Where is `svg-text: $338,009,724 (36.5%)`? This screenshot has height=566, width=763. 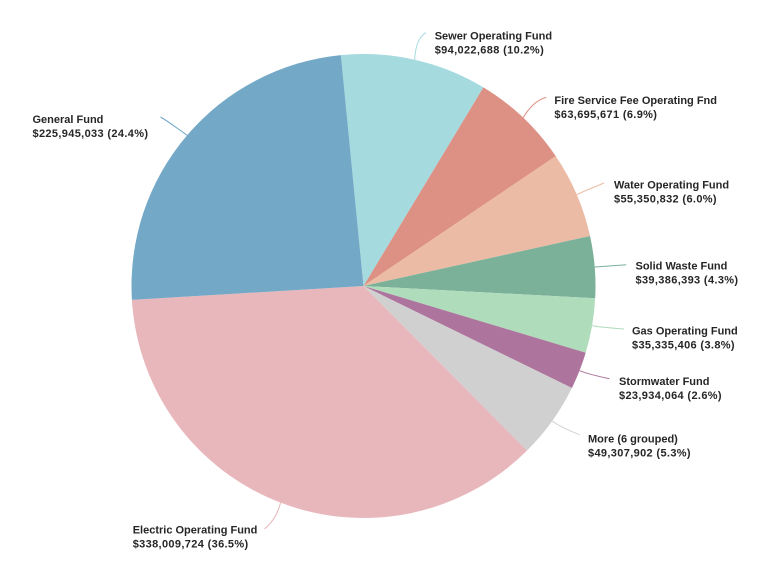 svg-text: $338,009,724 (36.5%) is located at coordinates (191, 545).